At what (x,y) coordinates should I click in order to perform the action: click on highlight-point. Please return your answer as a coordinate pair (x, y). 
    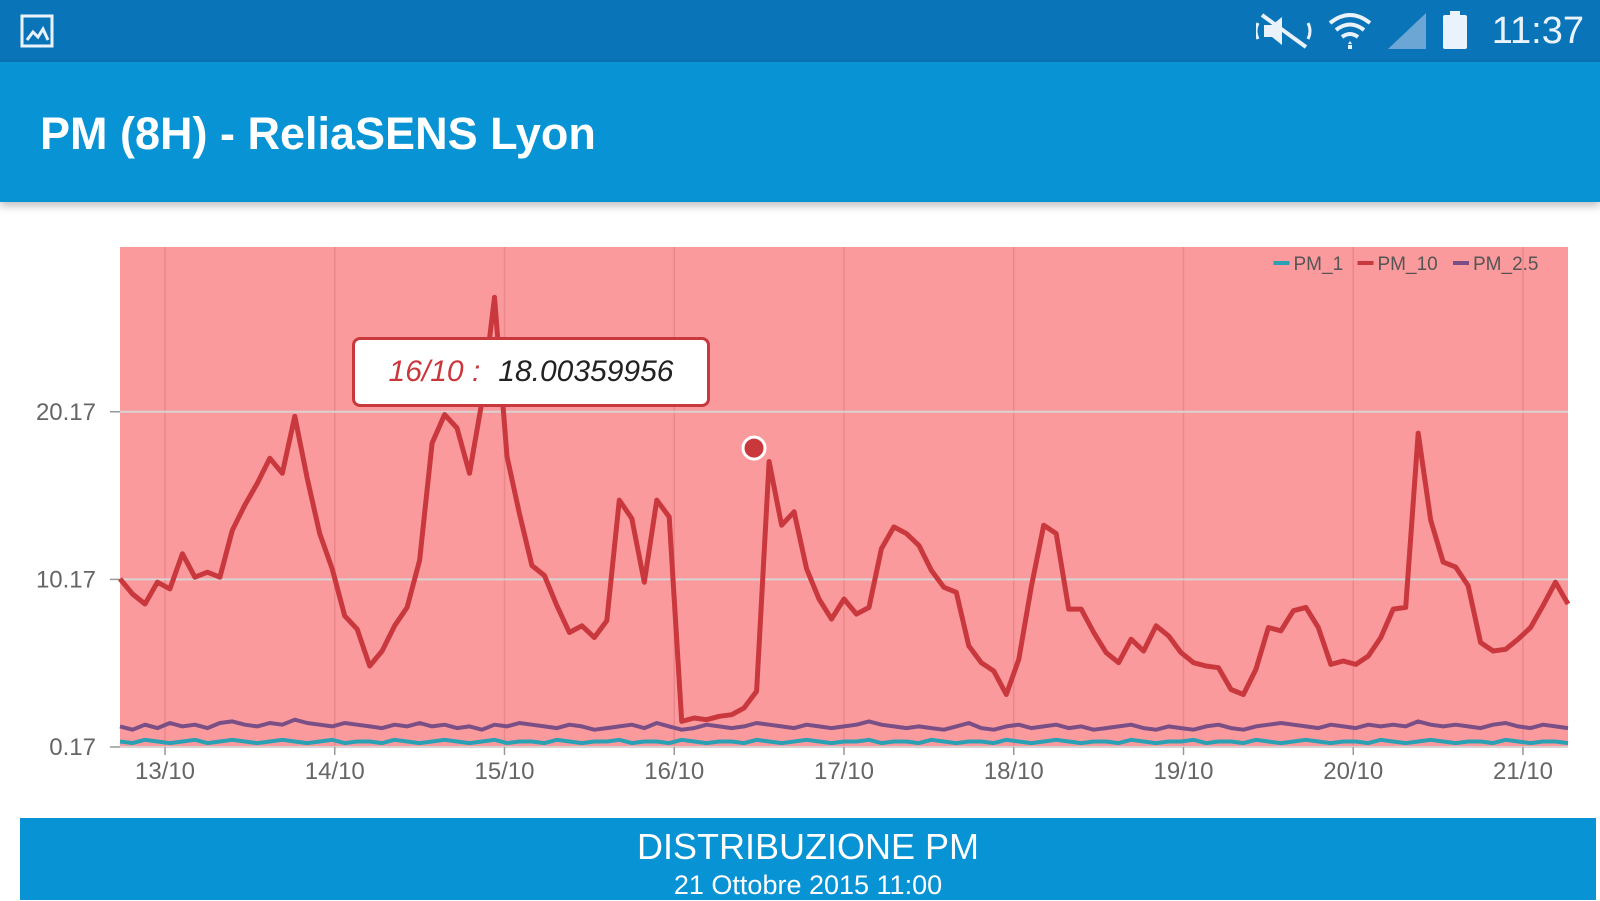
    Looking at the image, I should click on (754, 448).